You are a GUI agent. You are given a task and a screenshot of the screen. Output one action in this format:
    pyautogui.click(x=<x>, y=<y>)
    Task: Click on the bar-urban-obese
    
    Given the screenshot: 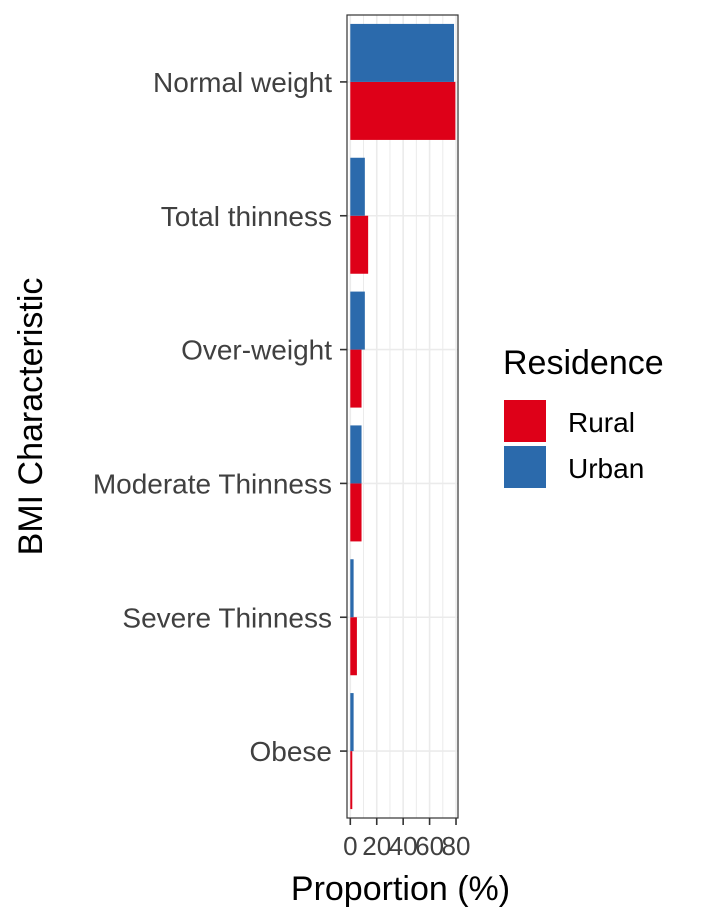 What is the action you would take?
    pyautogui.click(x=352, y=722)
    